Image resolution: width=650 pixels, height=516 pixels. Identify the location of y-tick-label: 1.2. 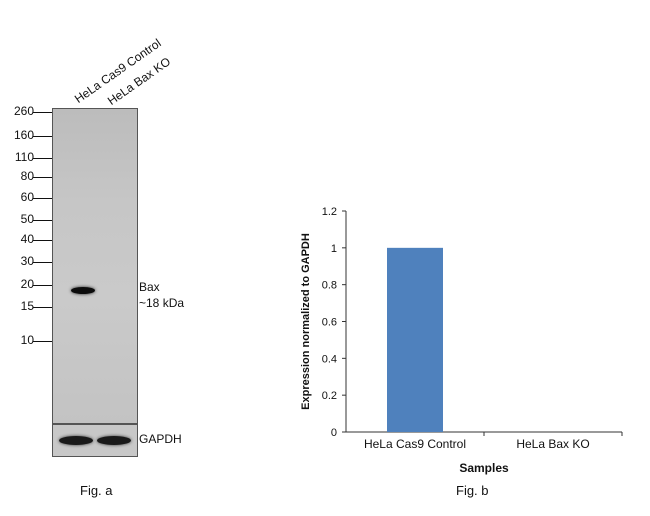
(329, 212).